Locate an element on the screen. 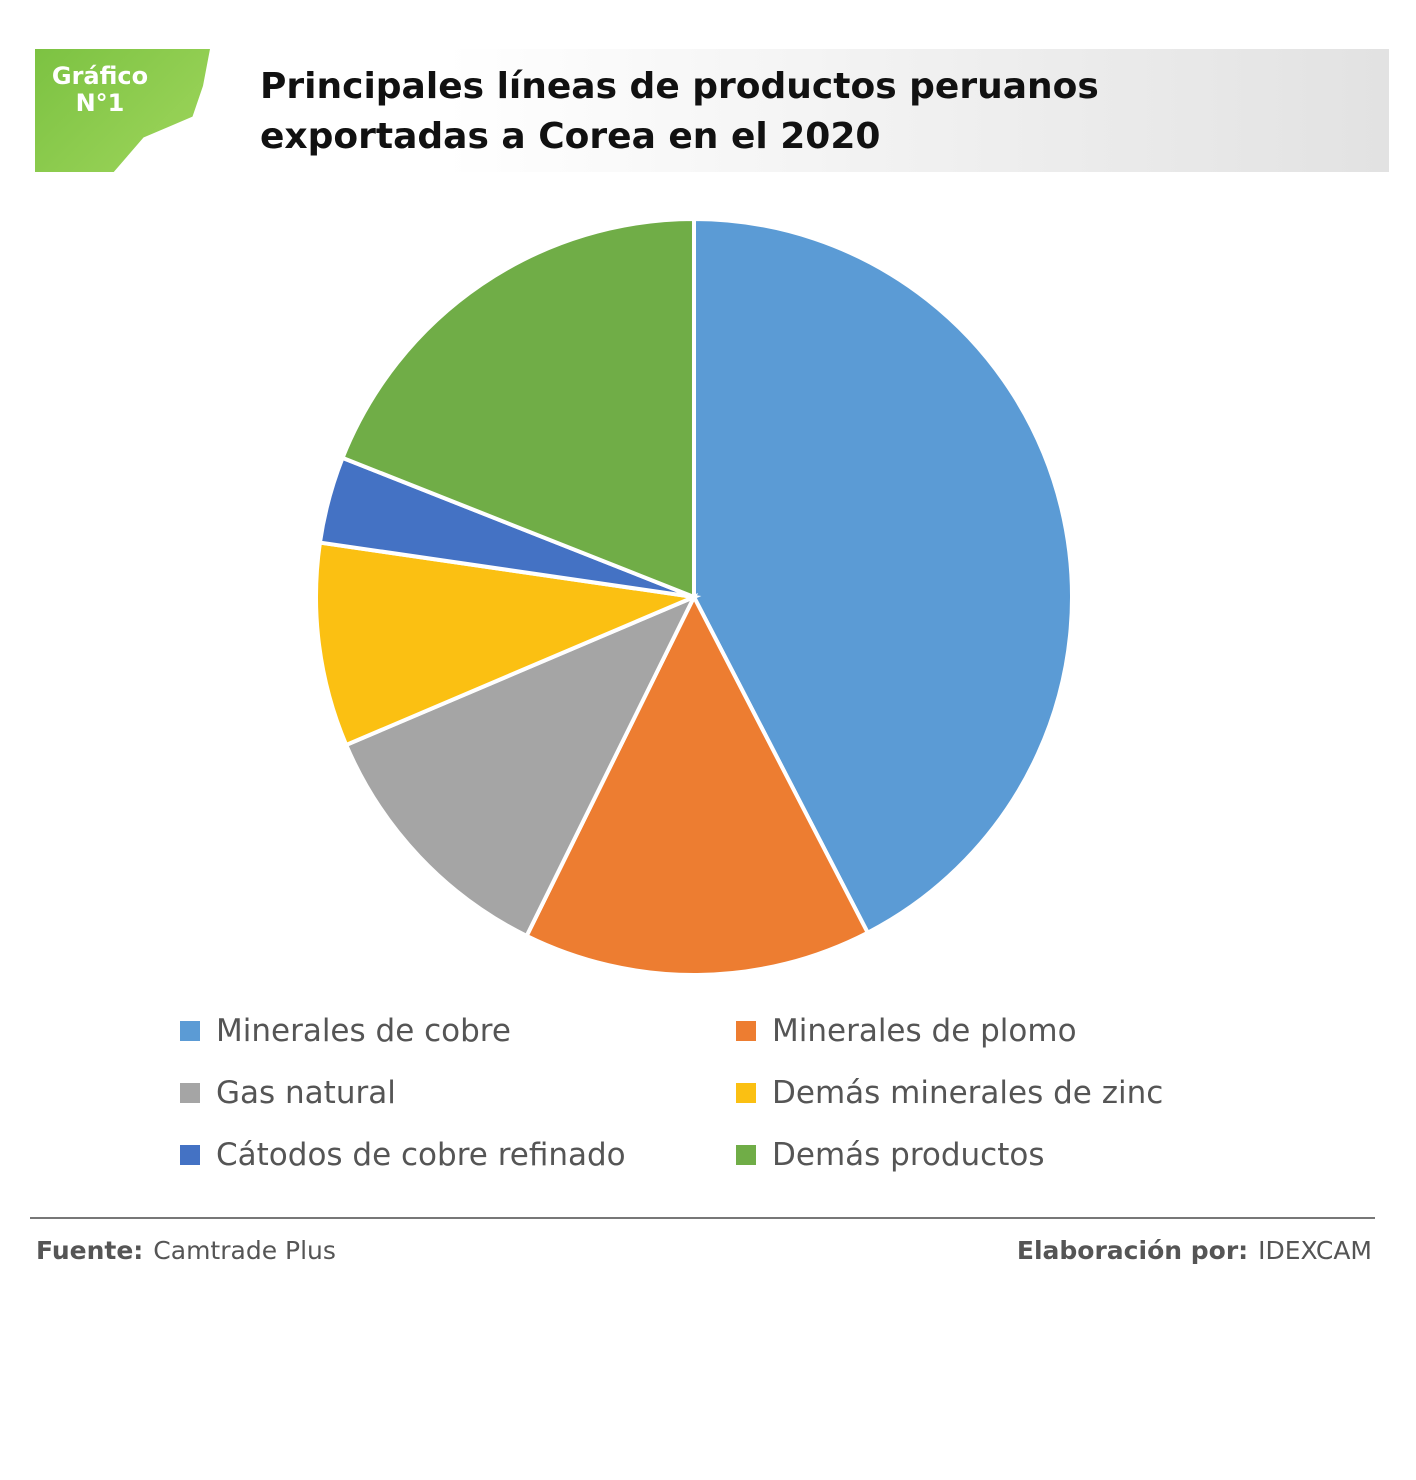 This screenshot has height=1480, width=1416. legend-item: Minerales de cobre is located at coordinates (458, 1031).